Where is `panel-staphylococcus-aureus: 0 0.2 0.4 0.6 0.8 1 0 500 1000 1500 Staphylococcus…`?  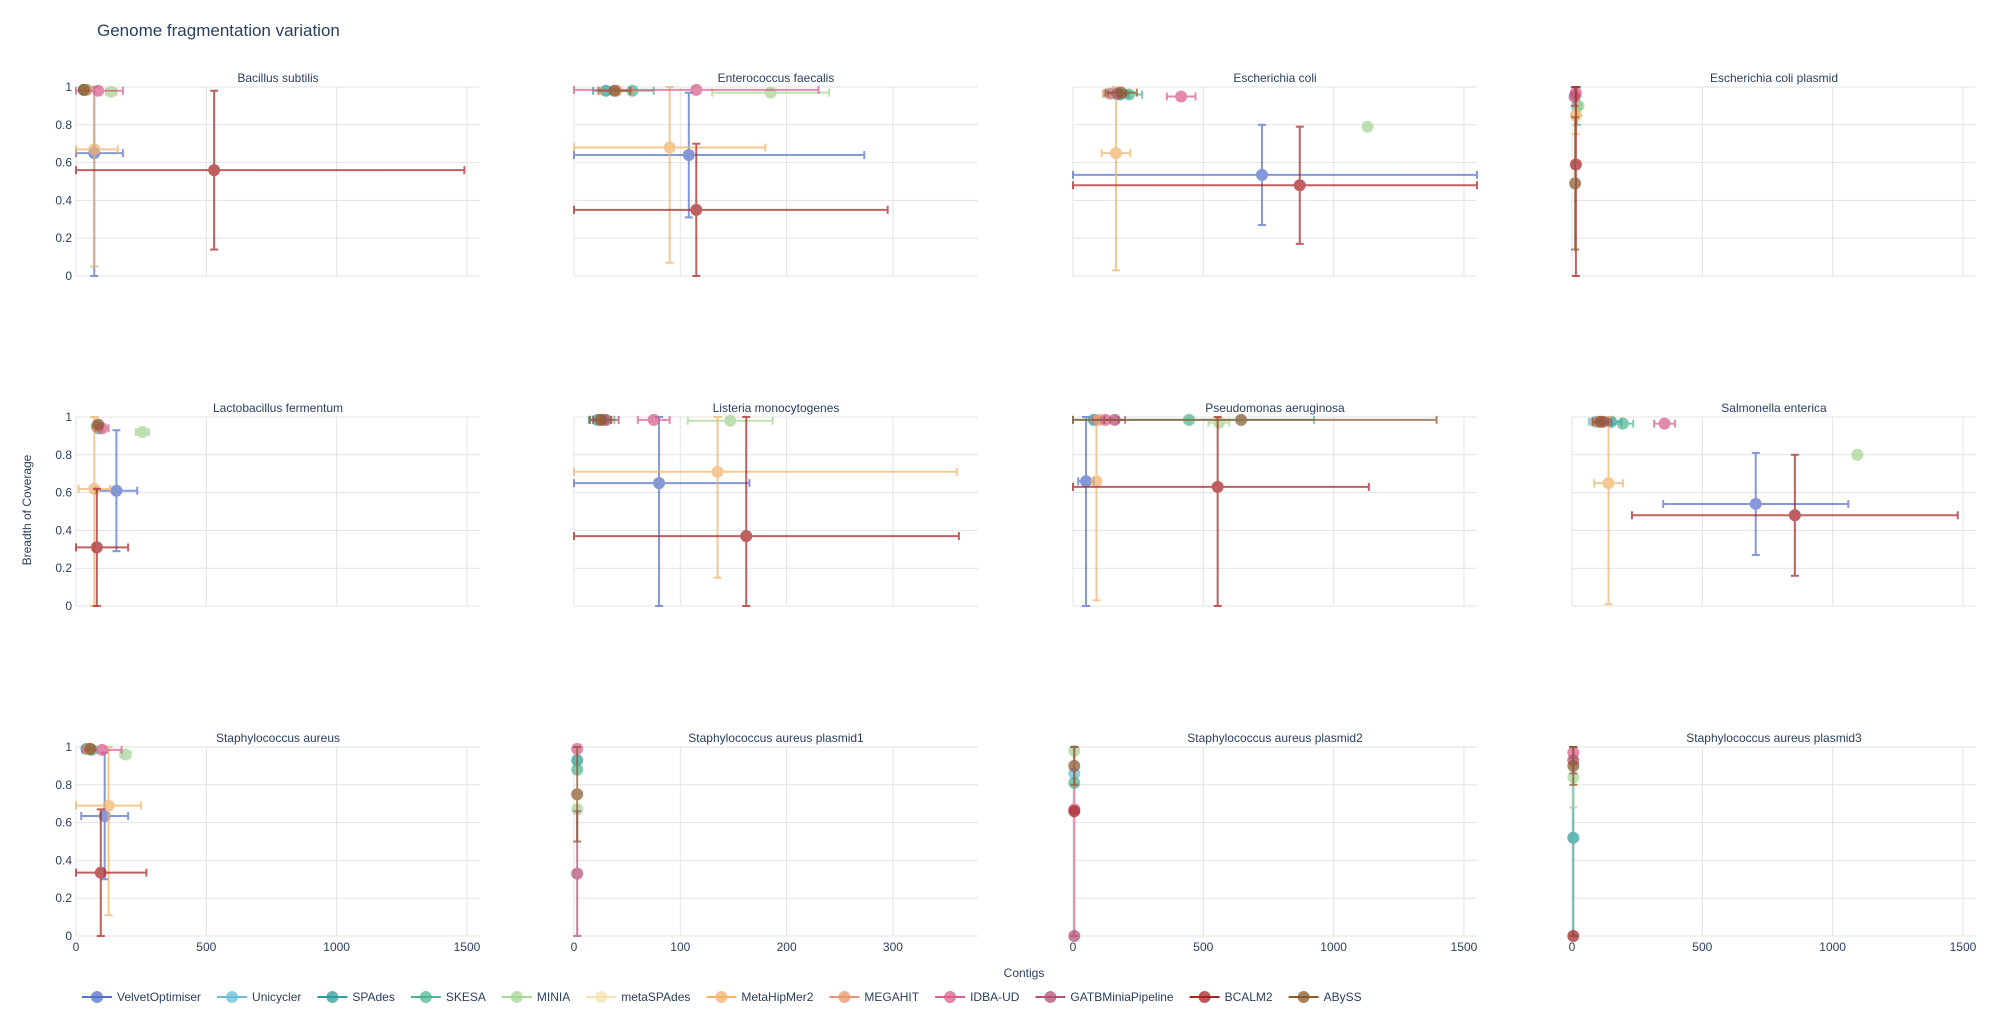 panel-staphylococcus-aureus: 0 0.2 0.4 0.6 0.8 1 0 500 1000 1500 Staphylococcus… is located at coordinates (267, 842).